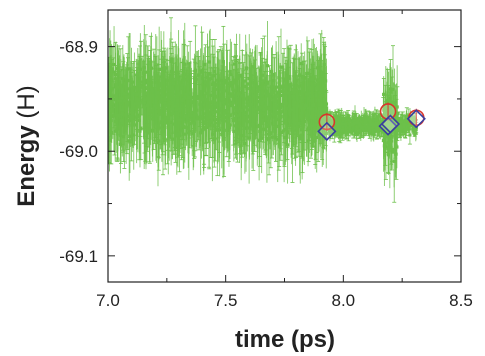 This screenshot has width=485, height=356. I want to click on x-tick-label: 7.0, so click(108, 300).